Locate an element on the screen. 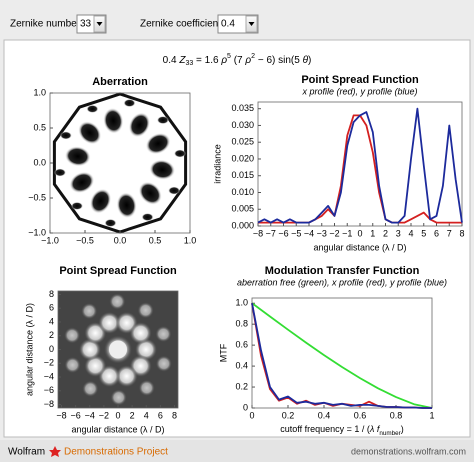  text-segment: number is located at coordinates (389, 433).